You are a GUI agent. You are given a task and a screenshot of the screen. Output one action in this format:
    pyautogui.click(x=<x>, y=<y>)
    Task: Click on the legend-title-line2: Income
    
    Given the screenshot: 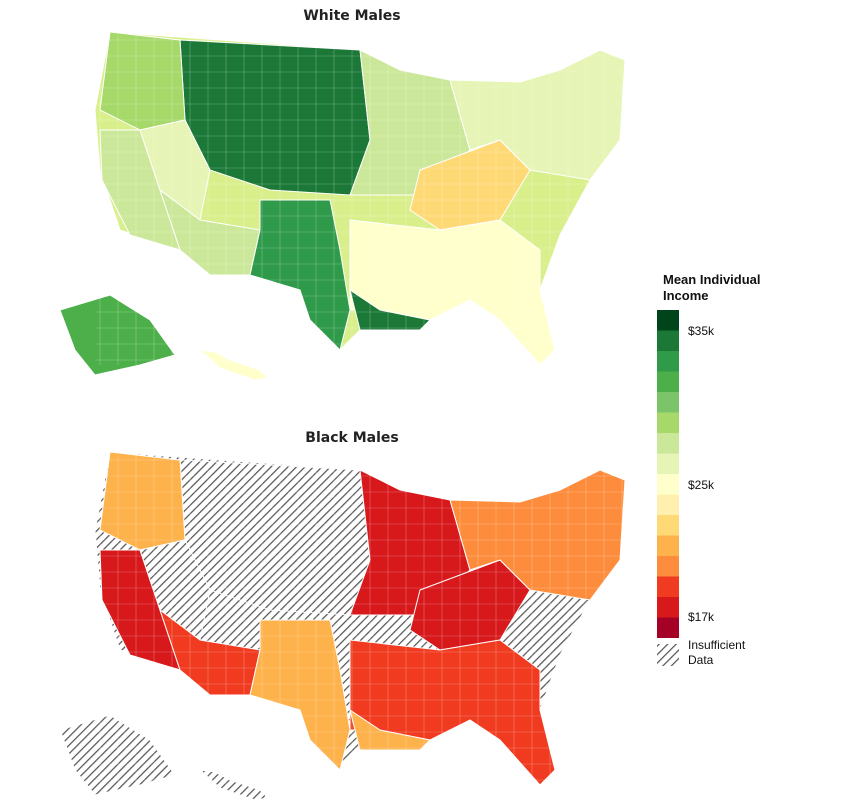 What is the action you would take?
    pyautogui.click(x=686, y=295)
    